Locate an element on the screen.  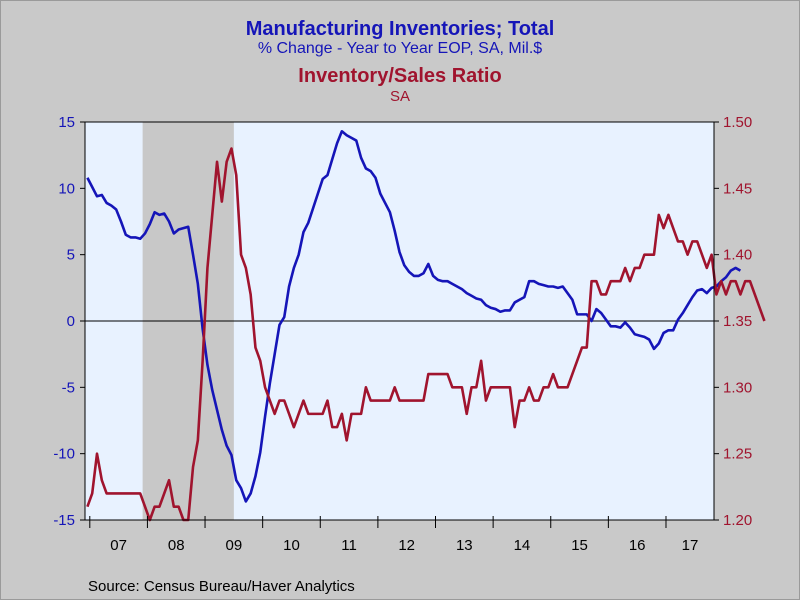
chart-subtitle-secondary: SA is located at coordinates (399, 96).